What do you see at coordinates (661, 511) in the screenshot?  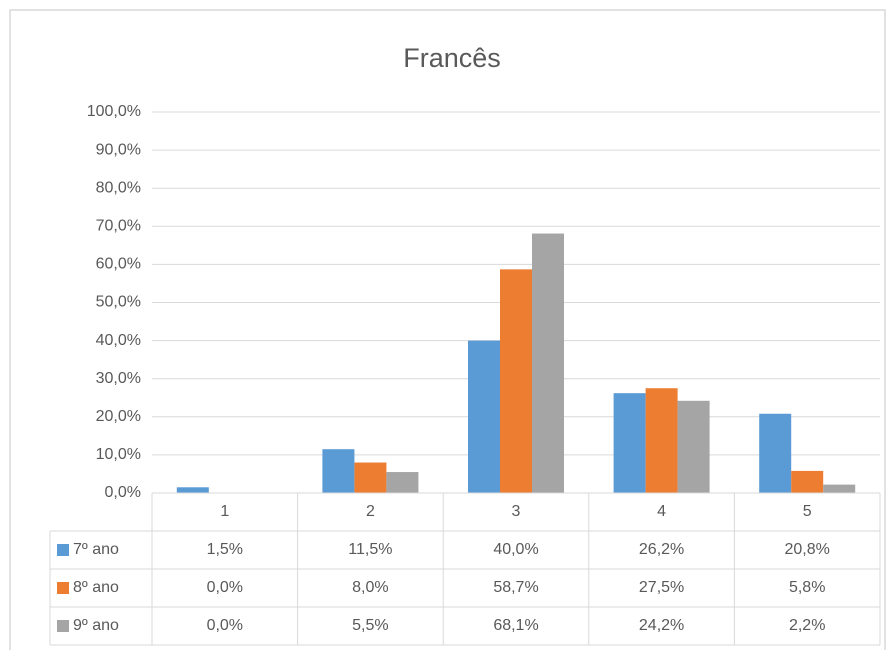 I see `x-tick-label: 4` at bounding box center [661, 511].